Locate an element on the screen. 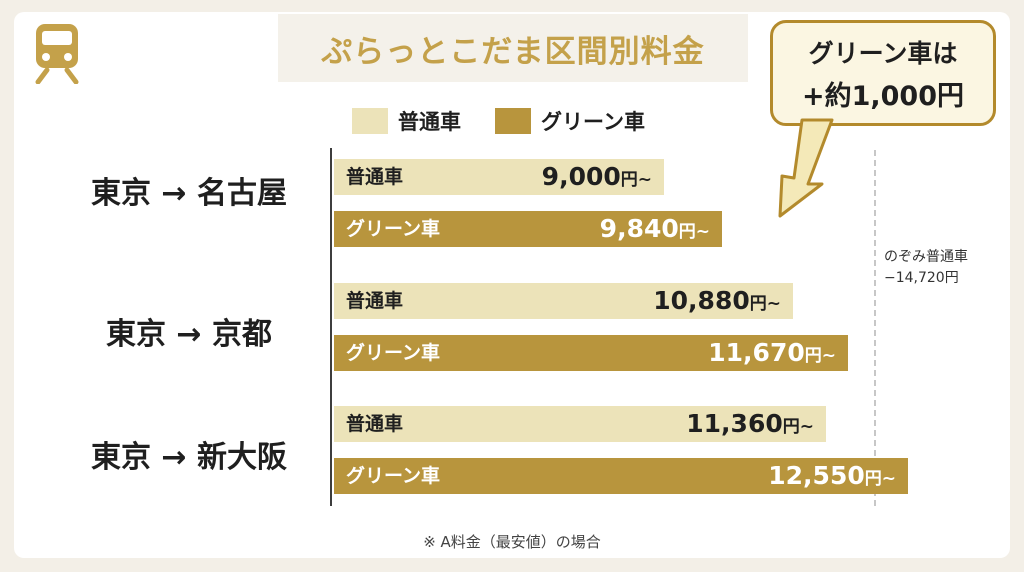 This screenshot has width=1024, height=572. legend-label-green: グリーン車 is located at coordinates (593, 122).